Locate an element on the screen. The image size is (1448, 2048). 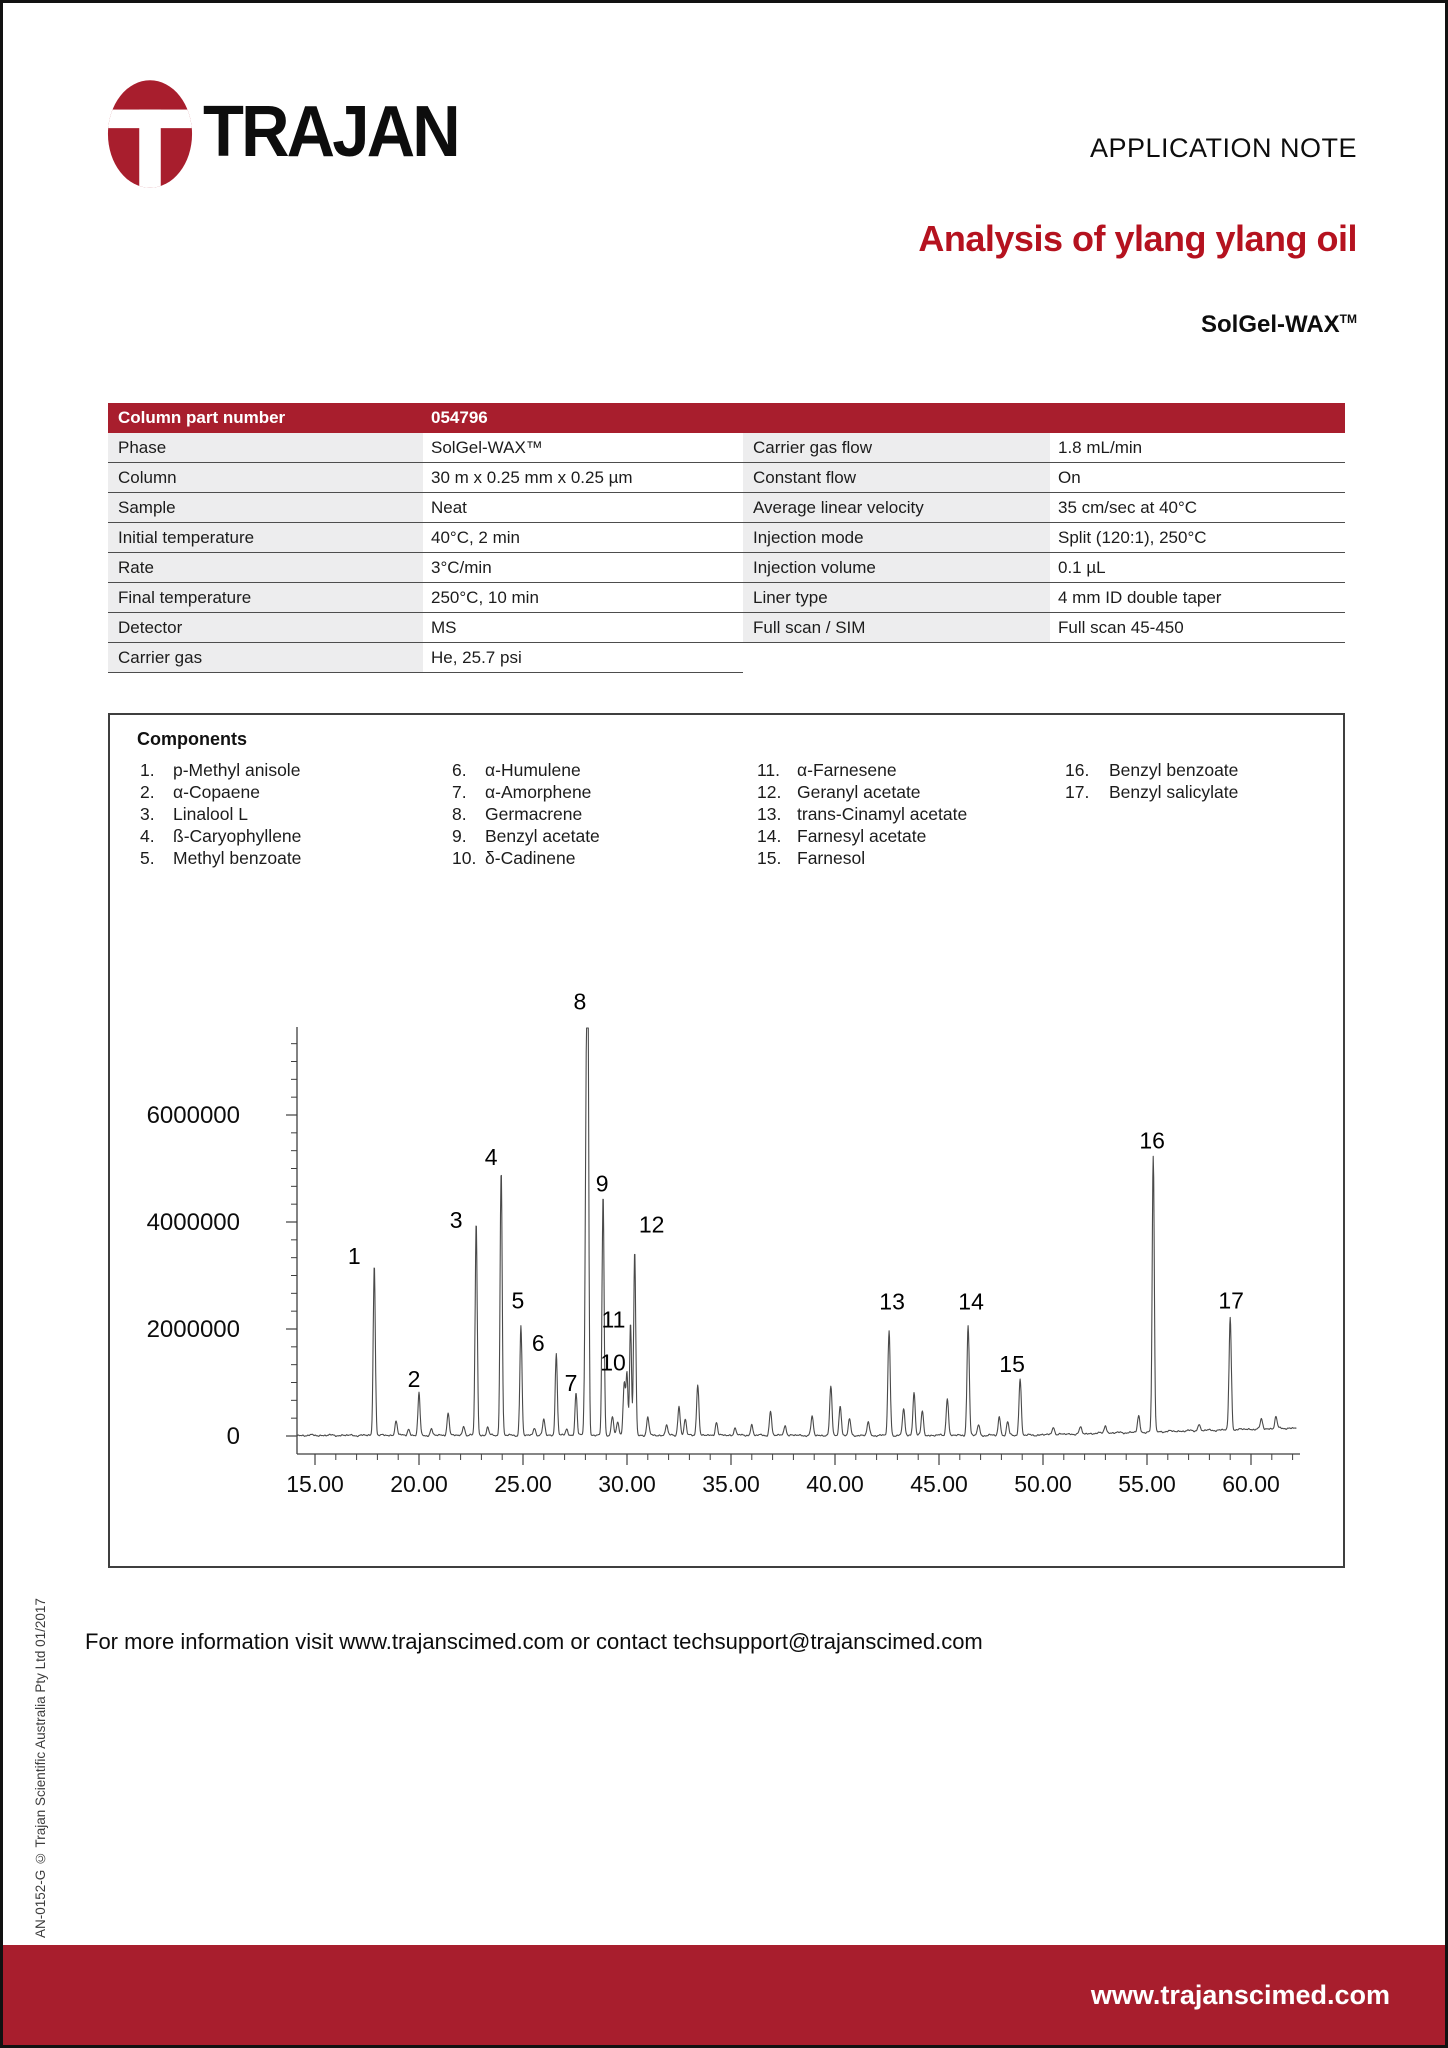
footer-website: www.trajanscimed.com is located at coordinates (1240, 1995).